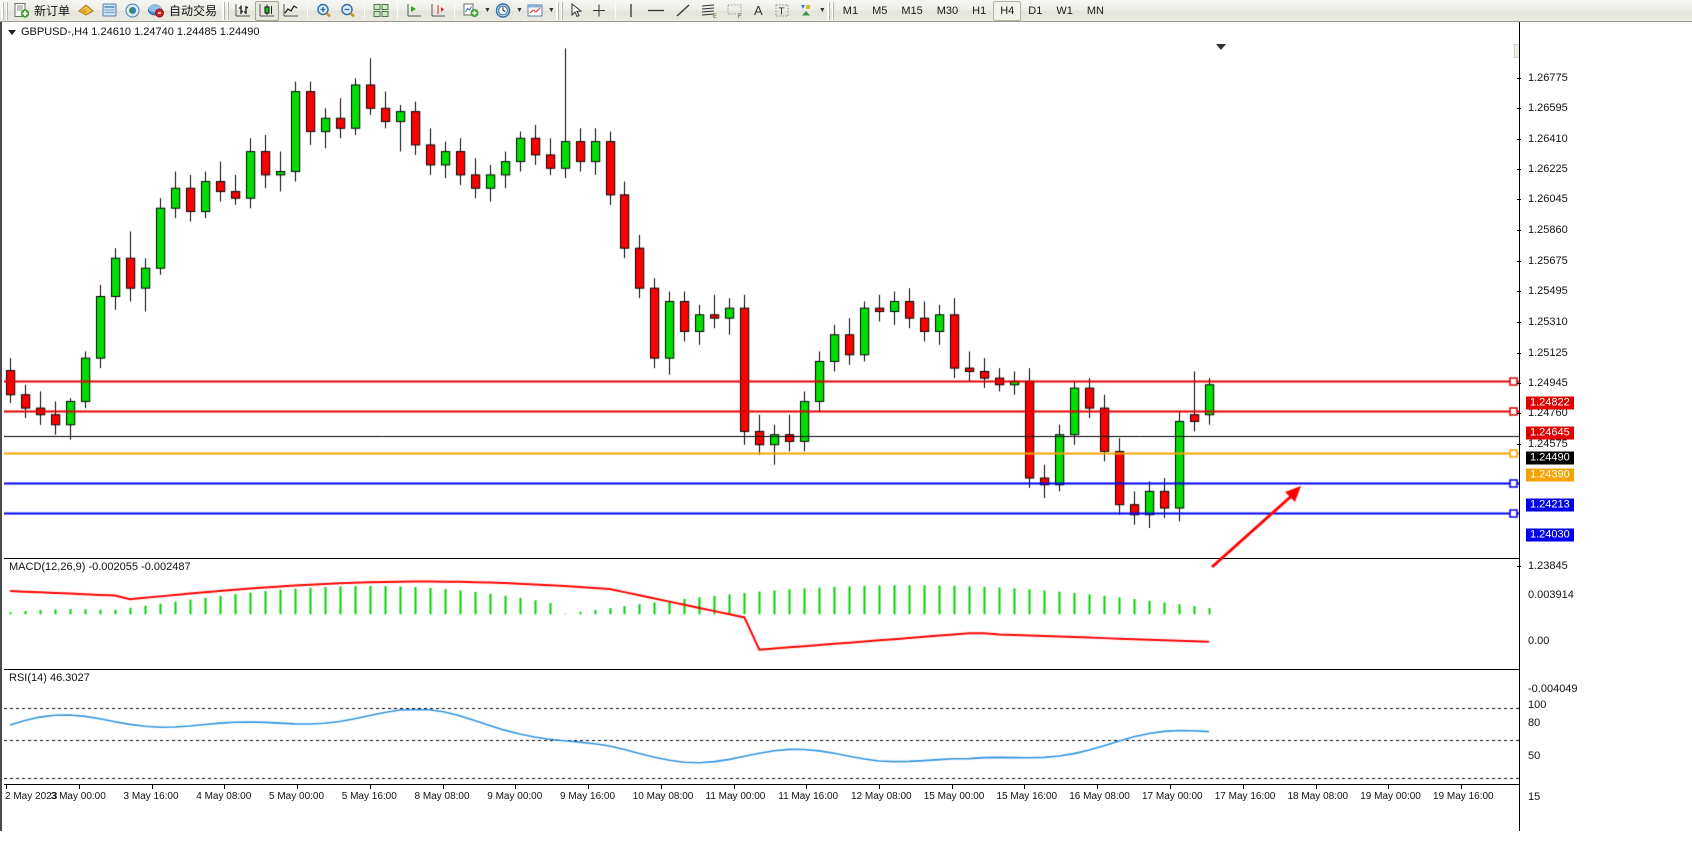  I want to click on price-axis-tick-label: 1.26775, so click(1548, 77).